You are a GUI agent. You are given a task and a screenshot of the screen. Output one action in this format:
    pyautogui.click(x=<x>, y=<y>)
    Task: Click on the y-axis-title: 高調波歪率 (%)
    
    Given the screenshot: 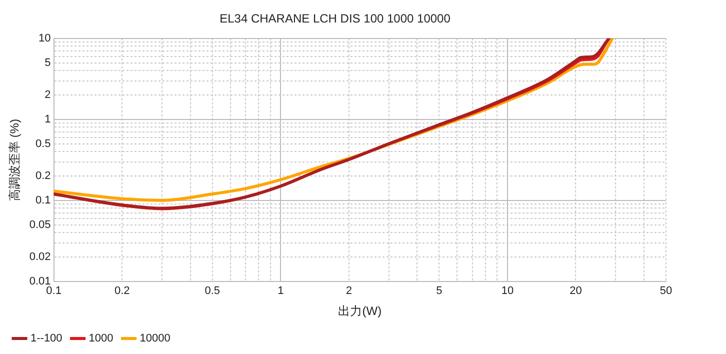 What is the action you would take?
    pyautogui.click(x=15, y=159)
    